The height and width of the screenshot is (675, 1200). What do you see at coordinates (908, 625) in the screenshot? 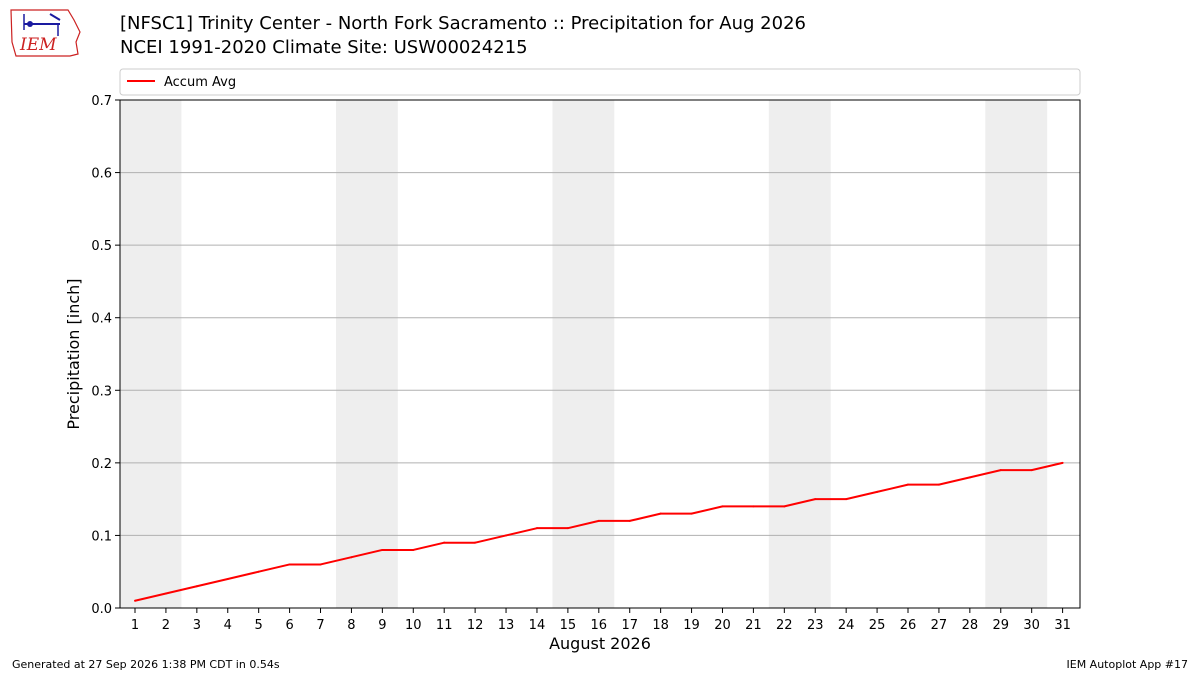
I see `x-tick-label: 26` at bounding box center [908, 625].